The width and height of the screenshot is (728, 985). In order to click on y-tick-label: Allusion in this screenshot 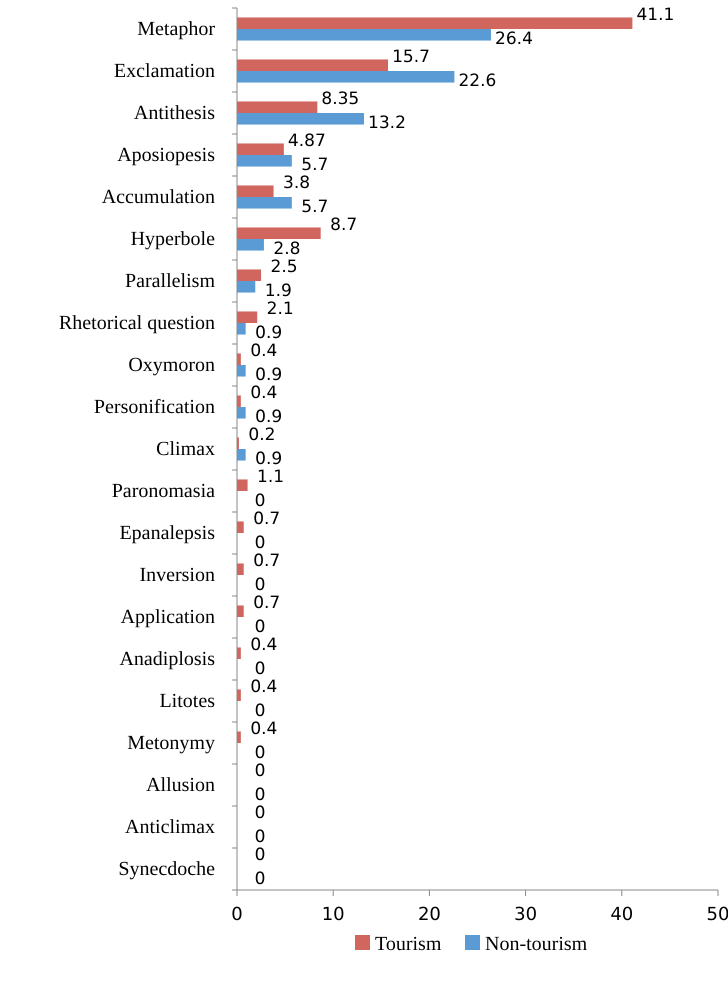, I will do `click(180, 785)`.